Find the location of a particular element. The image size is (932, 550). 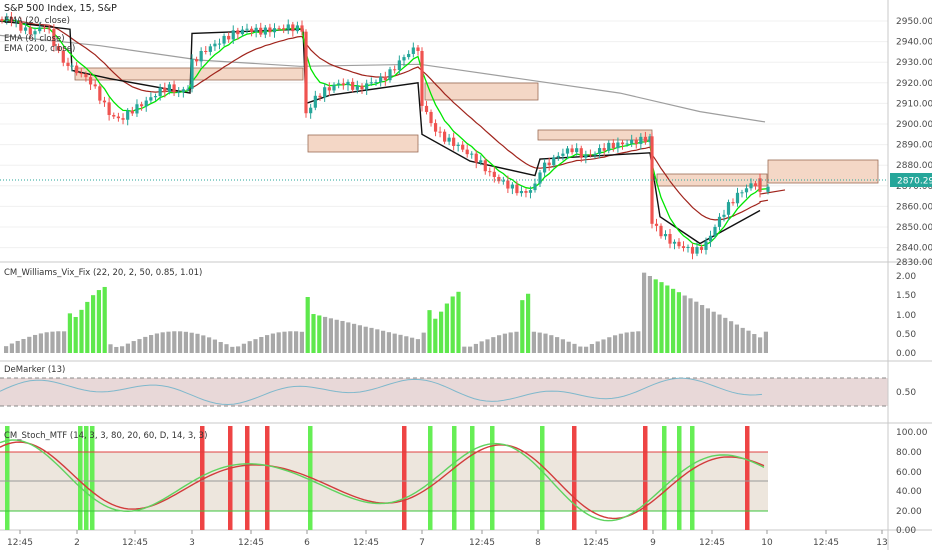

stoch-lines is located at coordinates (382, 480).